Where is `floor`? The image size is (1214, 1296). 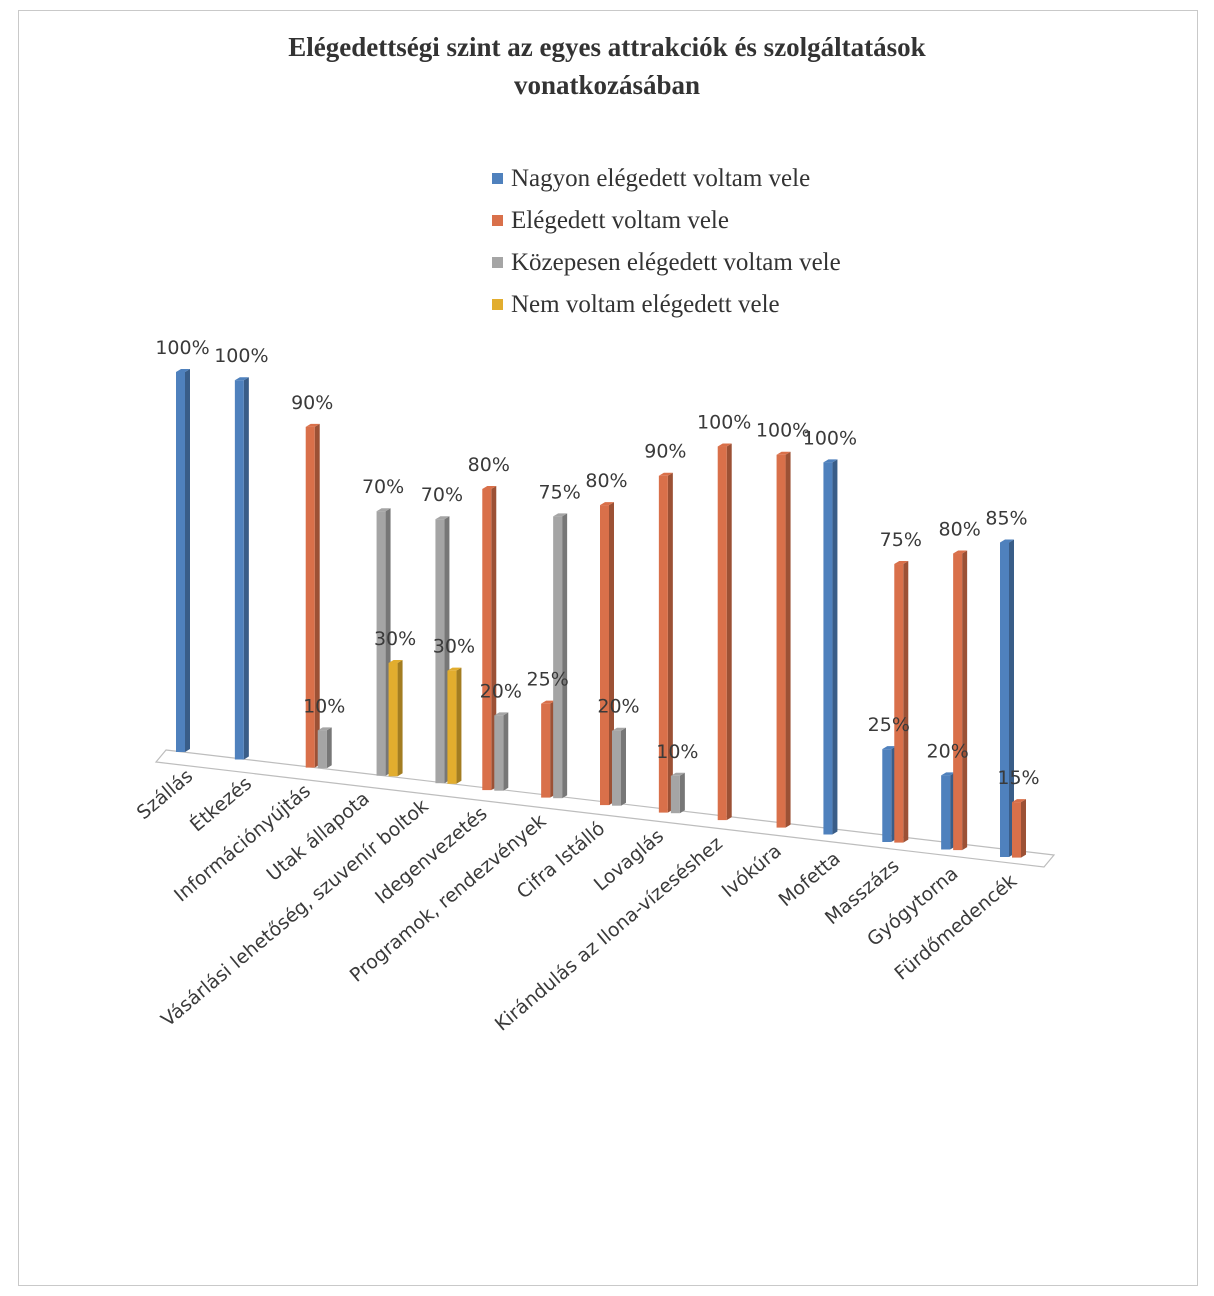
floor is located at coordinates (605, 808).